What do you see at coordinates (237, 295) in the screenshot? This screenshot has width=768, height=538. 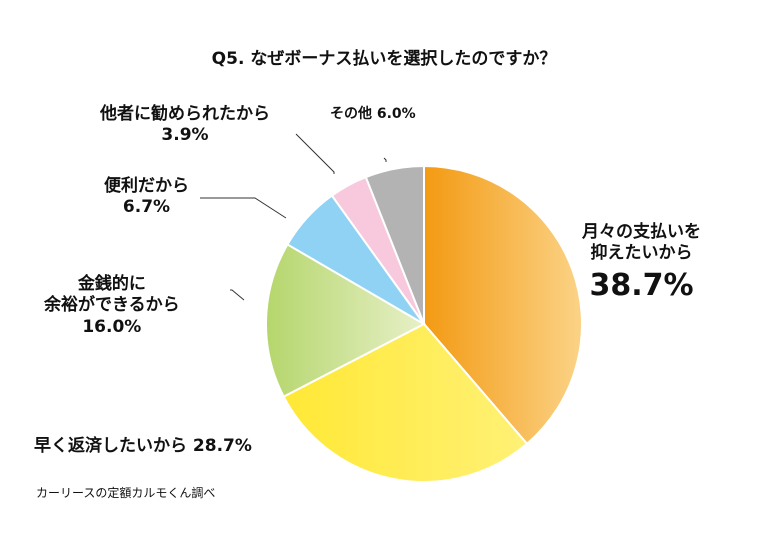 I see `leader-line-affordable` at bounding box center [237, 295].